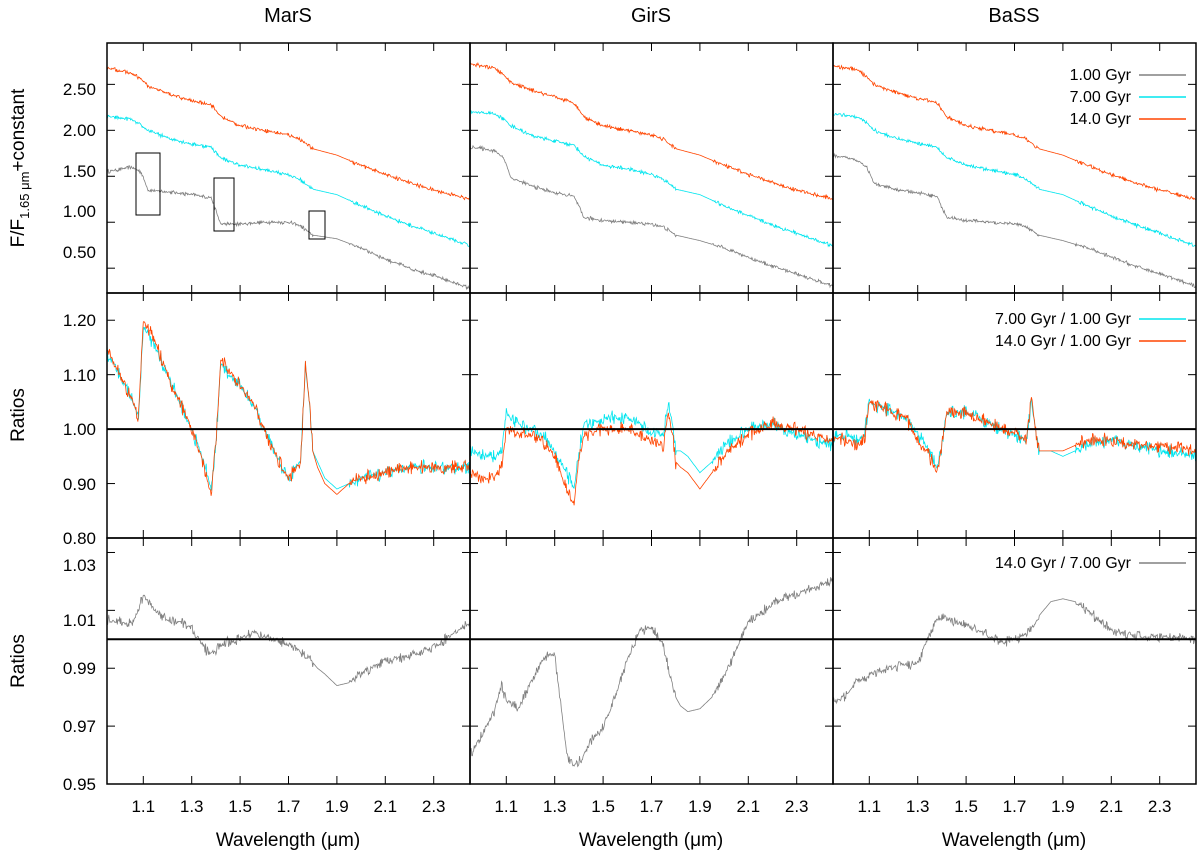 Image resolution: width=1200 pixels, height=855 pixels. What do you see at coordinates (79, 320) in the screenshot?
I see `y-tick-label: 1.20` at bounding box center [79, 320].